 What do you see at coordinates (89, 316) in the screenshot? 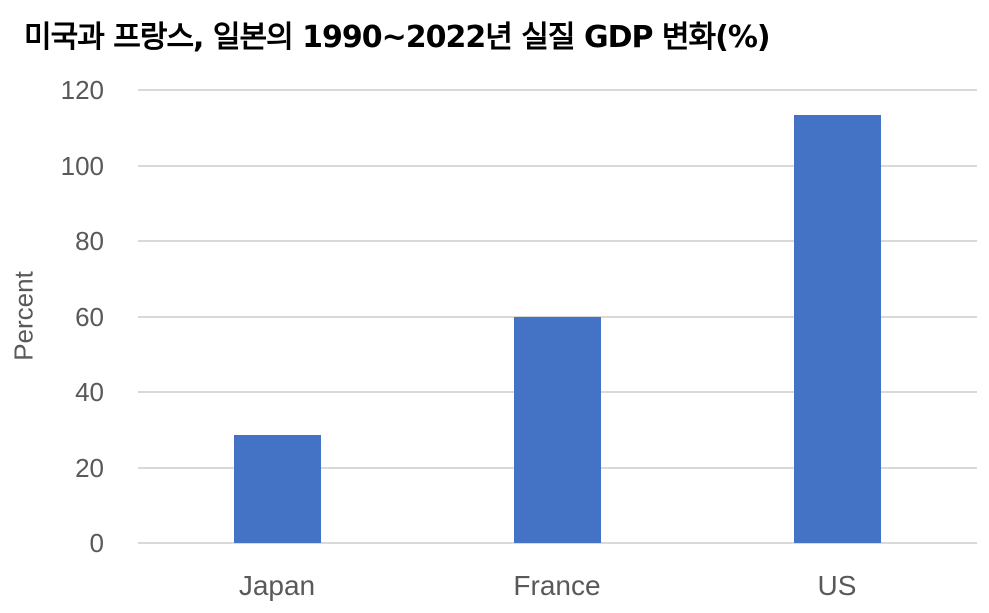
I see `y-tick-label: 60` at bounding box center [89, 316].